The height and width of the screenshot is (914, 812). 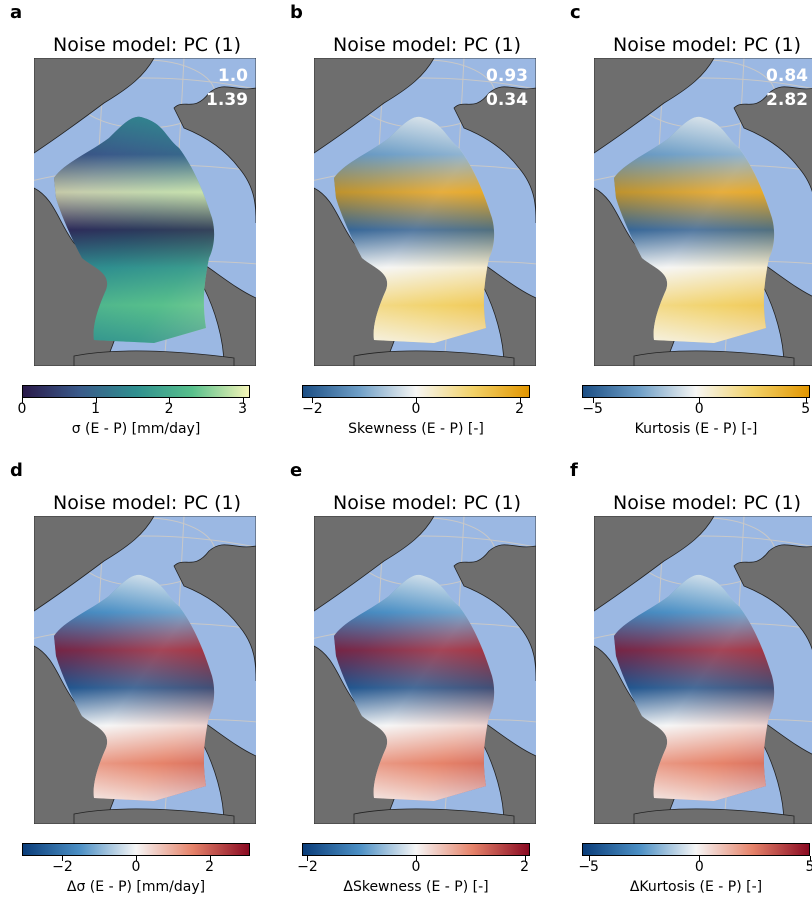 I want to click on colorbar-label: ΔSkewness (E - P) [-], so click(x=416, y=887).